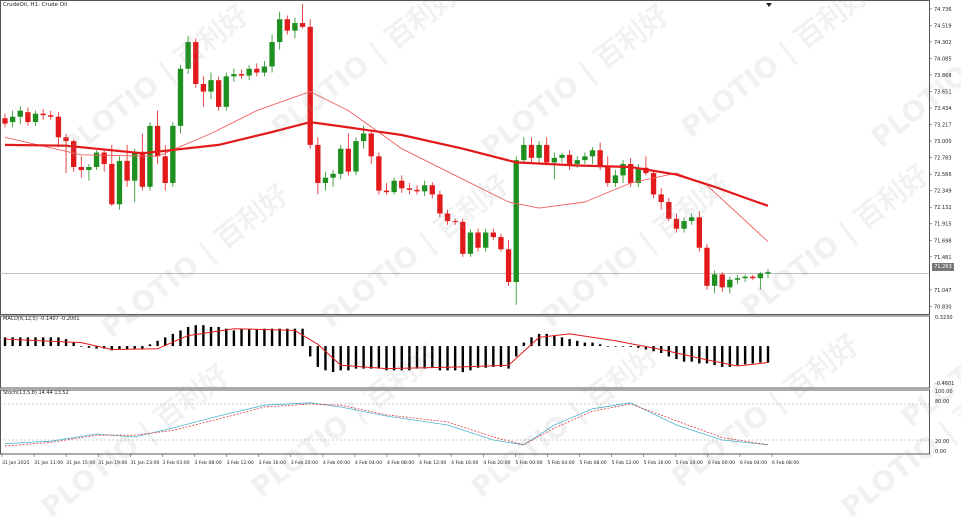  What do you see at coordinates (386, 424) in the screenshot?
I see `stoch-main-line` at bounding box center [386, 424].